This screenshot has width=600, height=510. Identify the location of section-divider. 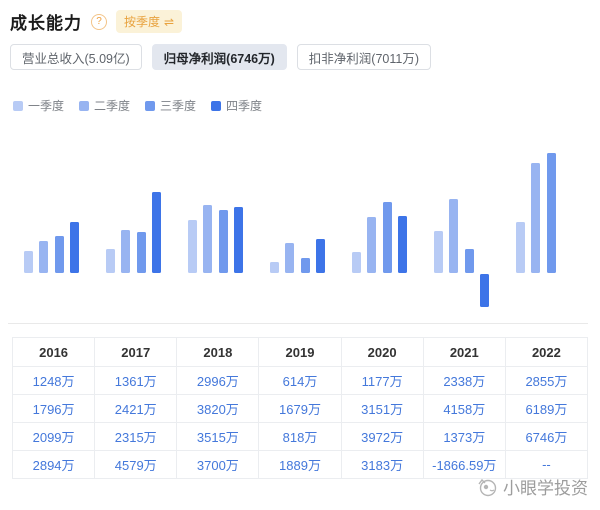
(298, 323).